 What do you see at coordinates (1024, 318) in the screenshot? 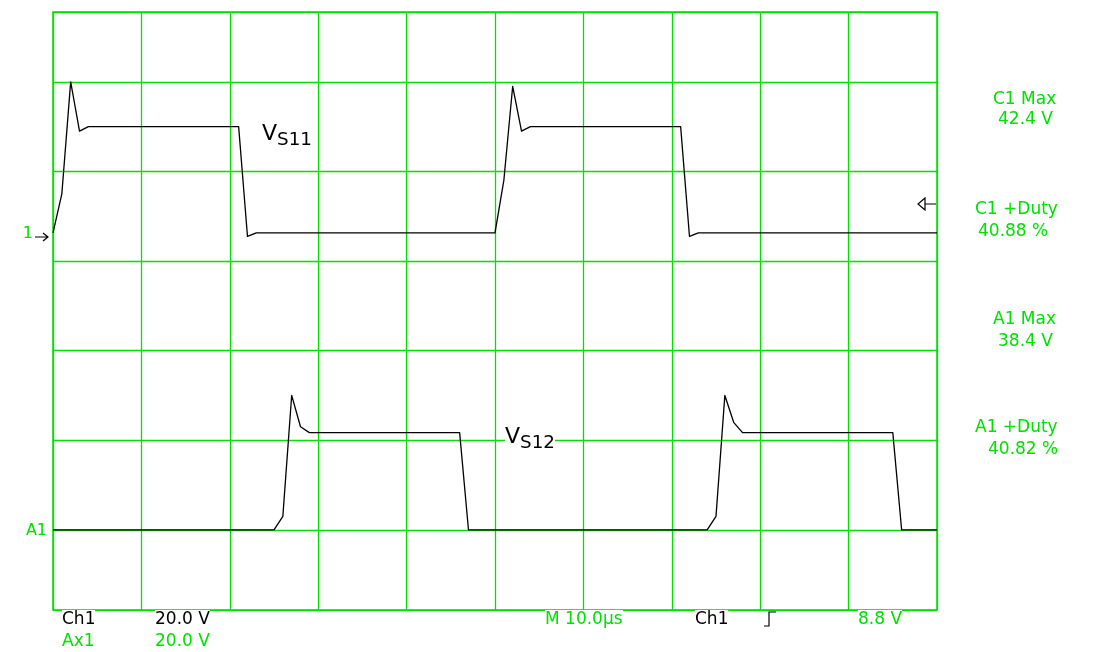
I see `text: A1 Max` at bounding box center [1024, 318].